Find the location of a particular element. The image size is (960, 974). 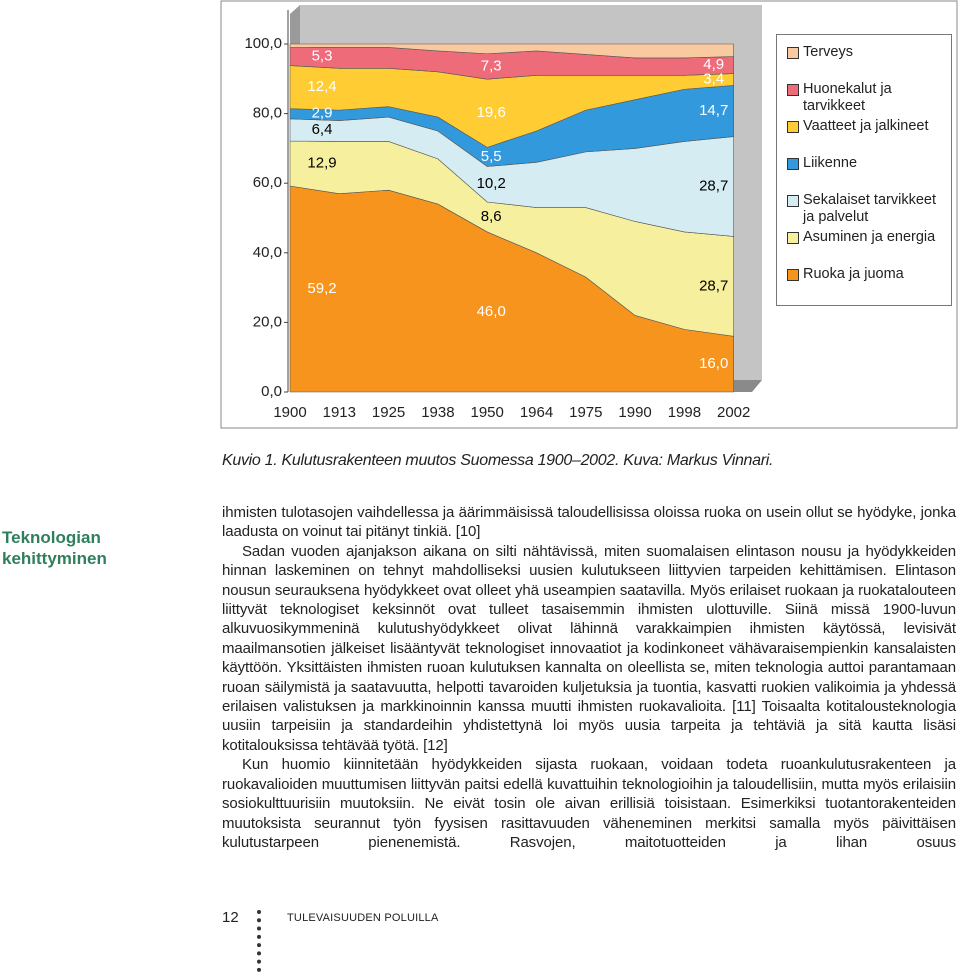

data-label: 10,2 is located at coordinates (491, 183).